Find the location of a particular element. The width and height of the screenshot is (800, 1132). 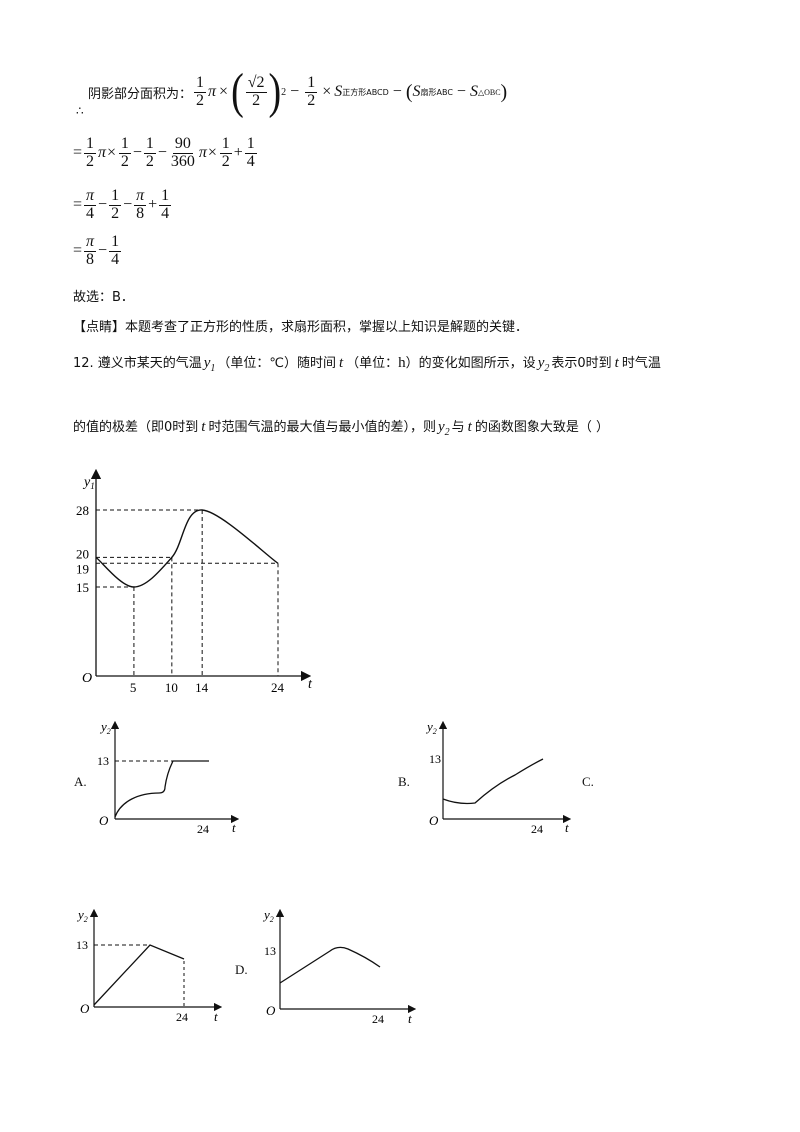

x-tick-24: 24 is located at coordinates (278, 687).